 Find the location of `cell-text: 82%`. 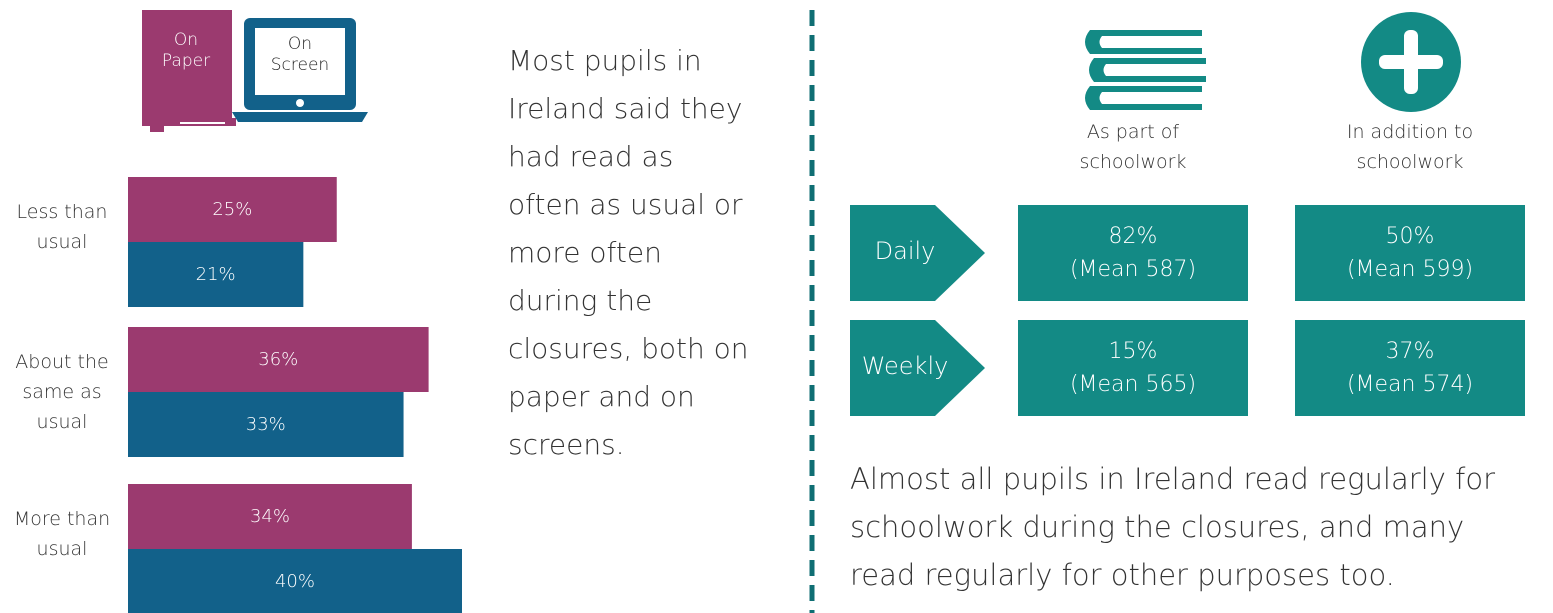

cell-text: 82% is located at coordinates (1133, 236).